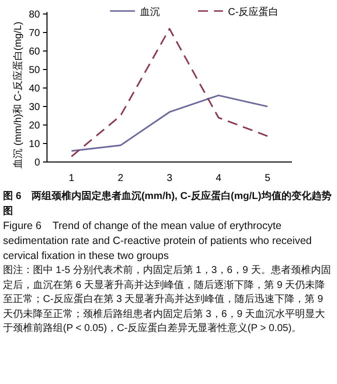 The height and width of the screenshot is (384, 337). Describe the element at coordinates (158, 241) in the screenshot. I see `text: Figure 6 Trend of change of the mean value of erythrocyte sedimentation rate and C-reactive protein of patients who received cervical fixation in these two groups` at that location.